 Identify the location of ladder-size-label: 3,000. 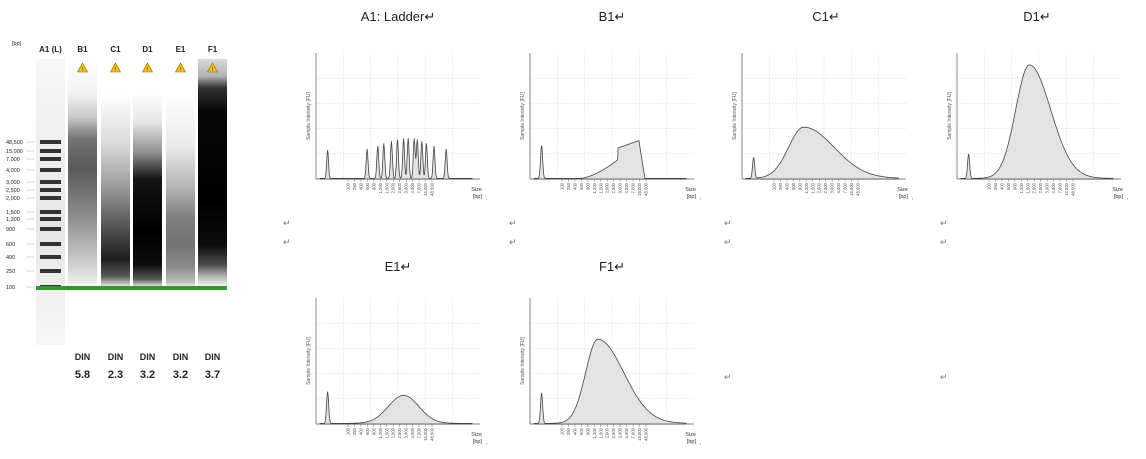
(13, 183).